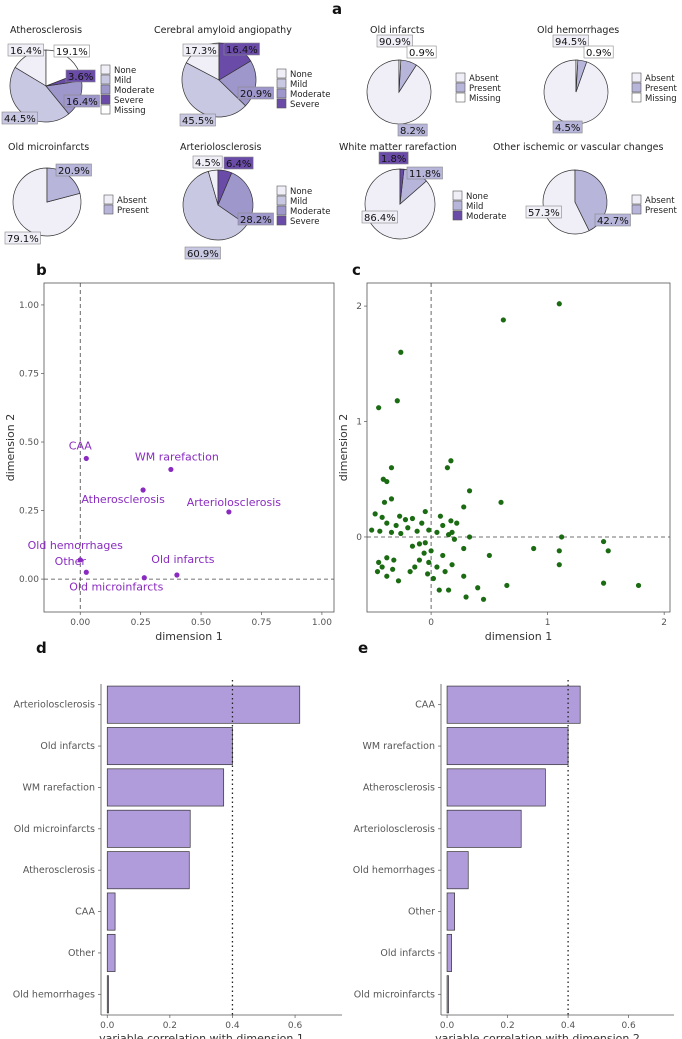 This screenshot has width=682, height=1039. I want to click on y-tick-label: 1, so click(359, 423).